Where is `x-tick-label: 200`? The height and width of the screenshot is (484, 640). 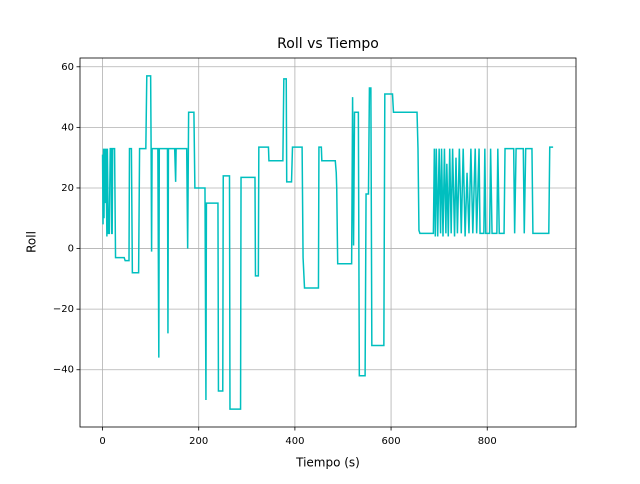
x-tick-label: 200 is located at coordinates (198, 441).